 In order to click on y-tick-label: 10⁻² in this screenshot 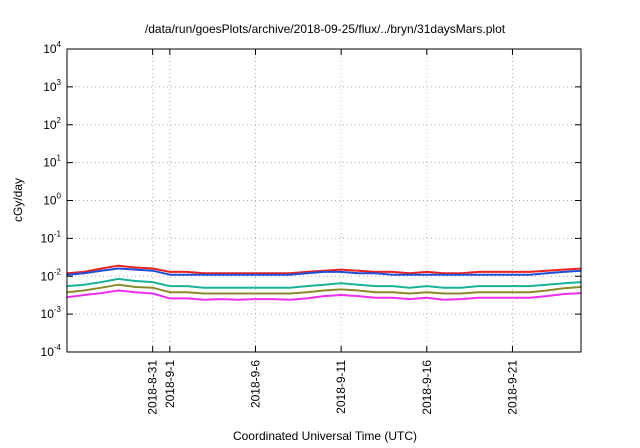, I will do `click(51, 275)`.